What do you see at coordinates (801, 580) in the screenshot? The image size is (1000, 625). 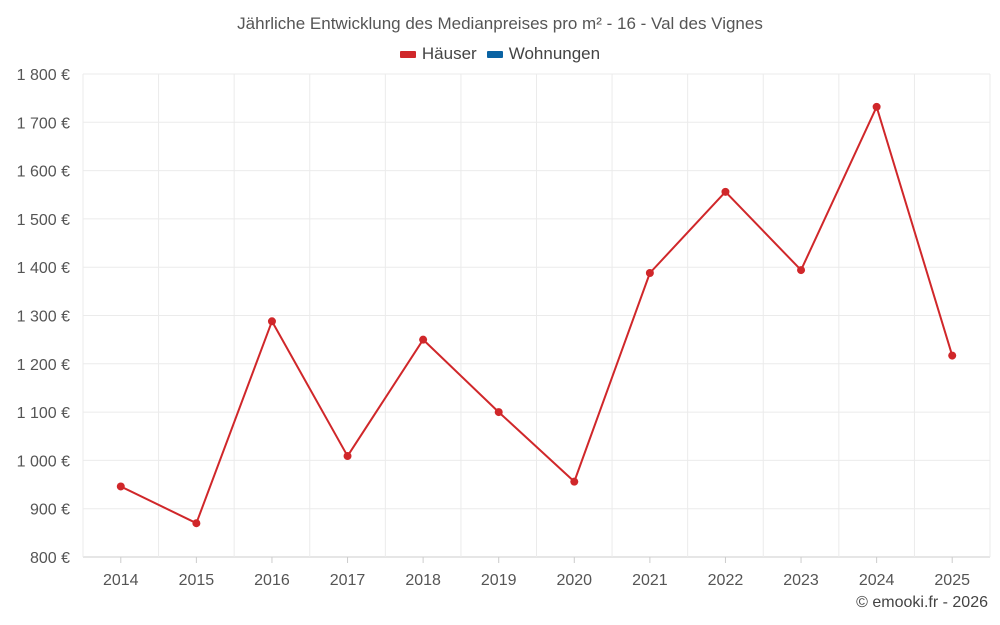 I see `x-tick-label: 2023` at bounding box center [801, 580].